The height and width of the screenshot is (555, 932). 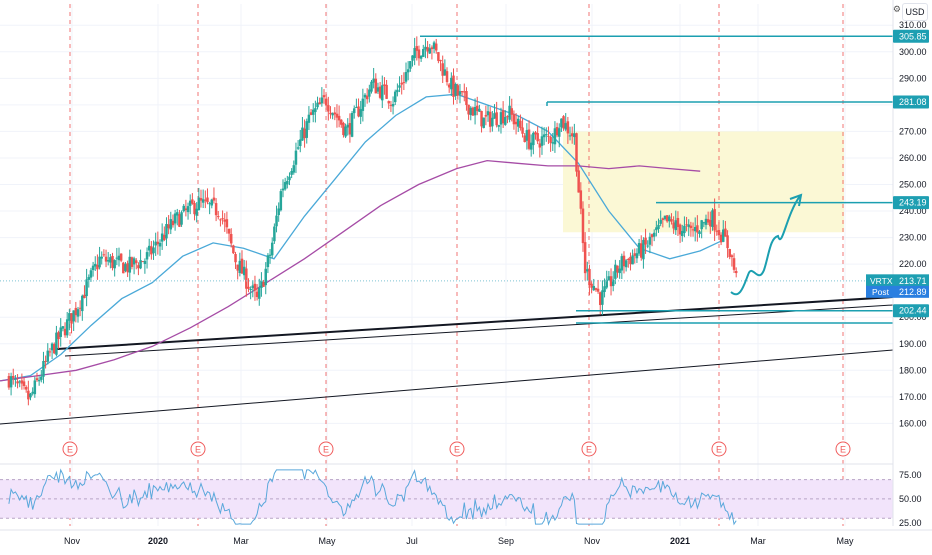 What do you see at coordinates (896, 9) in the screenshot?
I see `settings-icon: ⚙` at bounding box center [896, 9].